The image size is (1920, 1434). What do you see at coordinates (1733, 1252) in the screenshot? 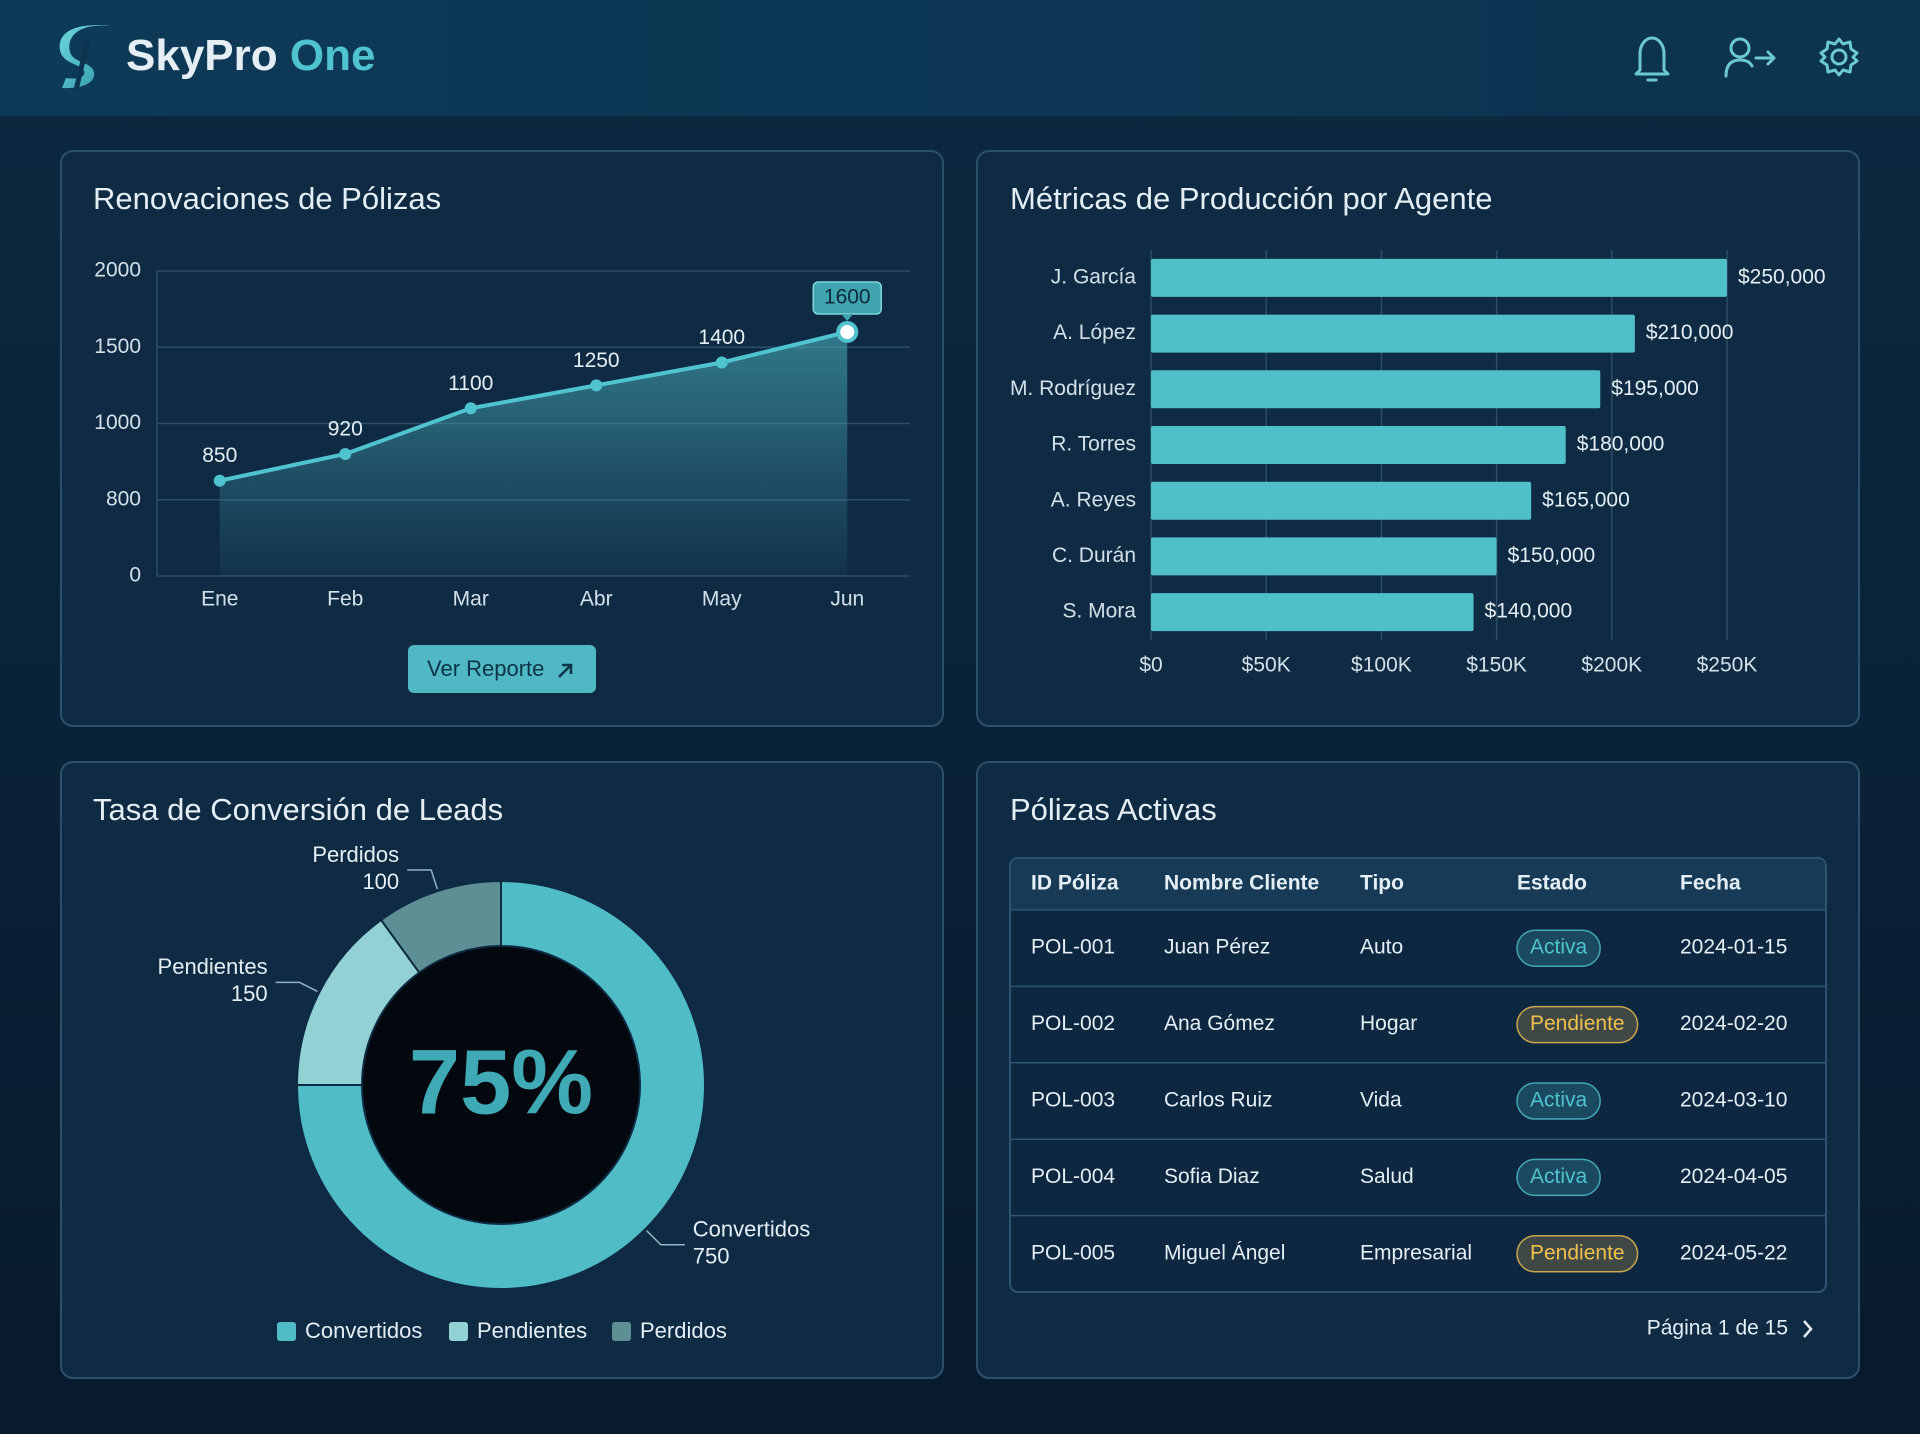
I see `table-cell: 2024-05-22` at bounding box center [1733, 1252].